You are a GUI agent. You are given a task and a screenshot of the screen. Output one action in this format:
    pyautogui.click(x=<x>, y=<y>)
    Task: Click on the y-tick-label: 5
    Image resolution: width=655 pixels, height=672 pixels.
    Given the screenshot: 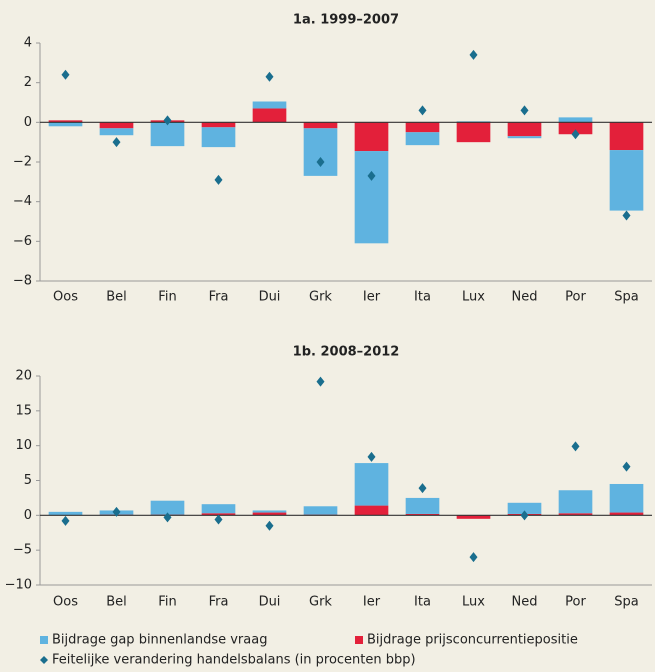 What is the action you would take?
    pyautogui.click(x=28, y=480)
    